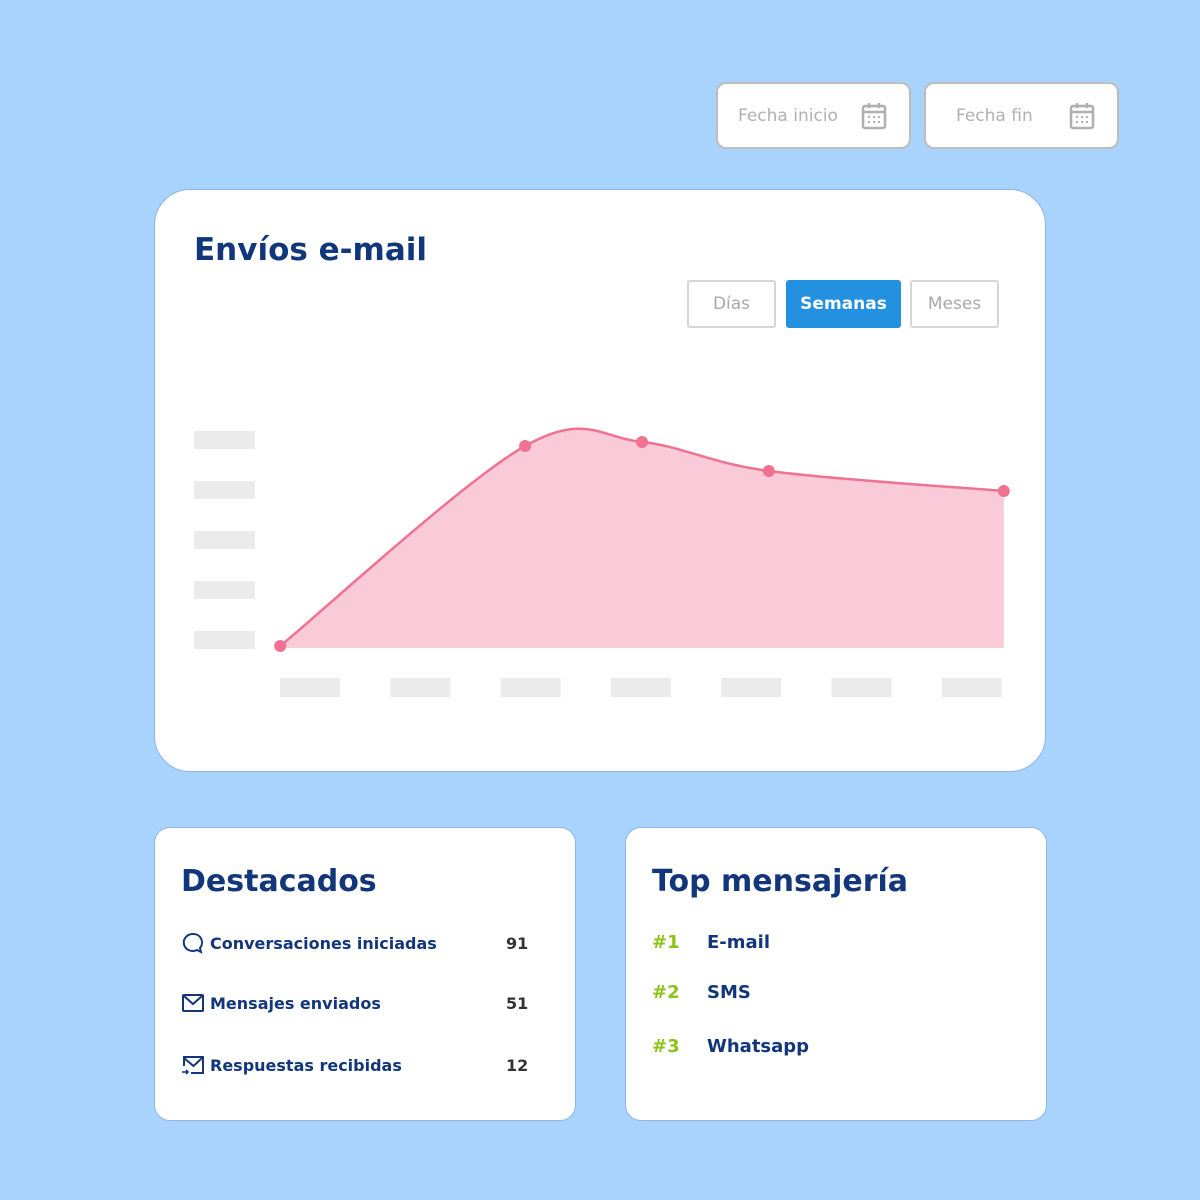 The image size is (1200, 1200). I want to click on item-value: 12, so click(517, 1065).